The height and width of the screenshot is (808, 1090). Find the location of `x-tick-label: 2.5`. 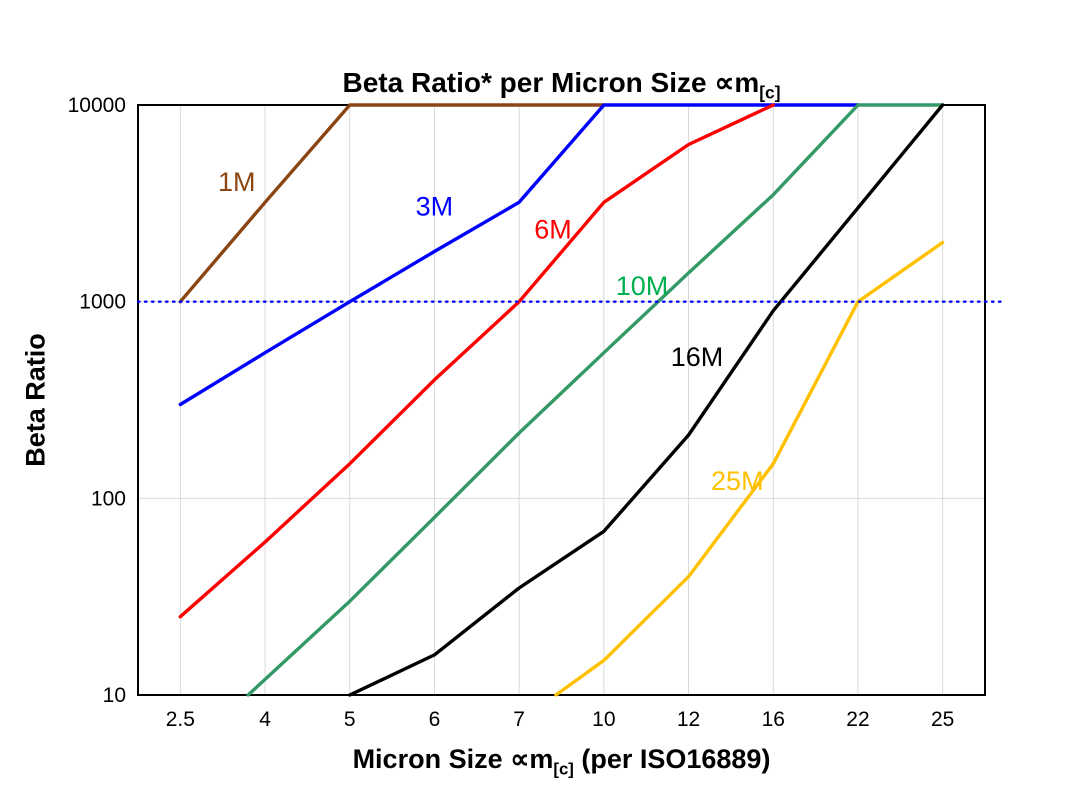

x-tick-label: 2.5 is located at coordinates (180, 719).